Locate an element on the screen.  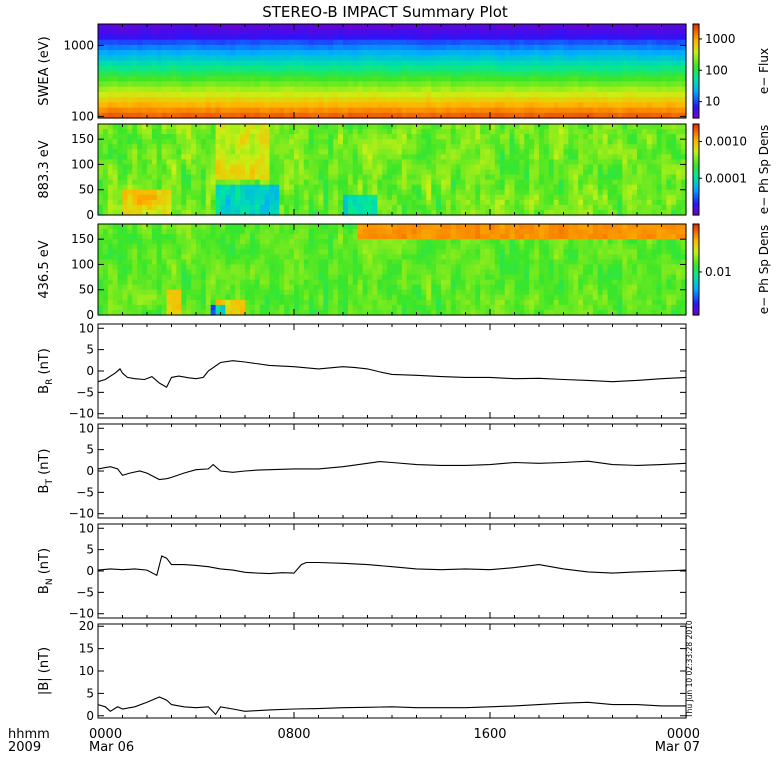
panel-swea-colorbar-cell is located at coordinates (696, 72).